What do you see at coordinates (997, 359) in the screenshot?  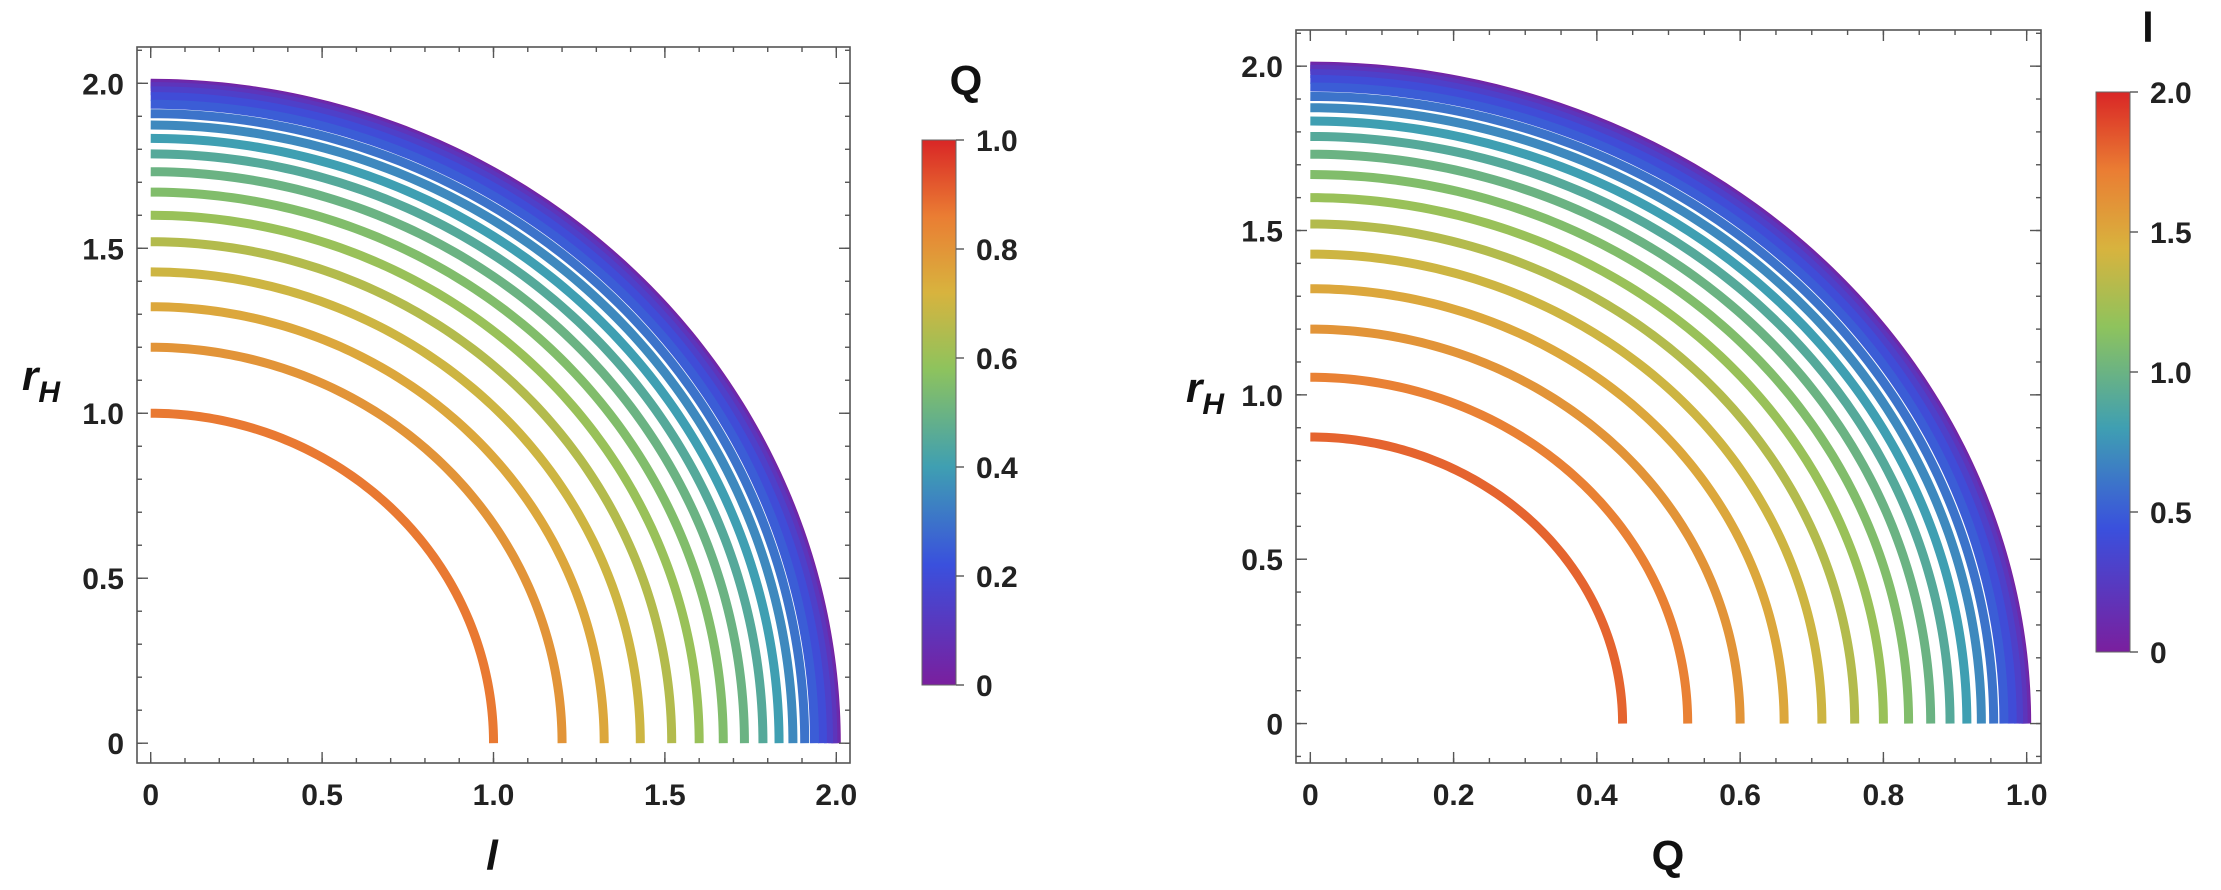 I see `colorbar-tick-label: 0.6` at bounding box center [997, 359].